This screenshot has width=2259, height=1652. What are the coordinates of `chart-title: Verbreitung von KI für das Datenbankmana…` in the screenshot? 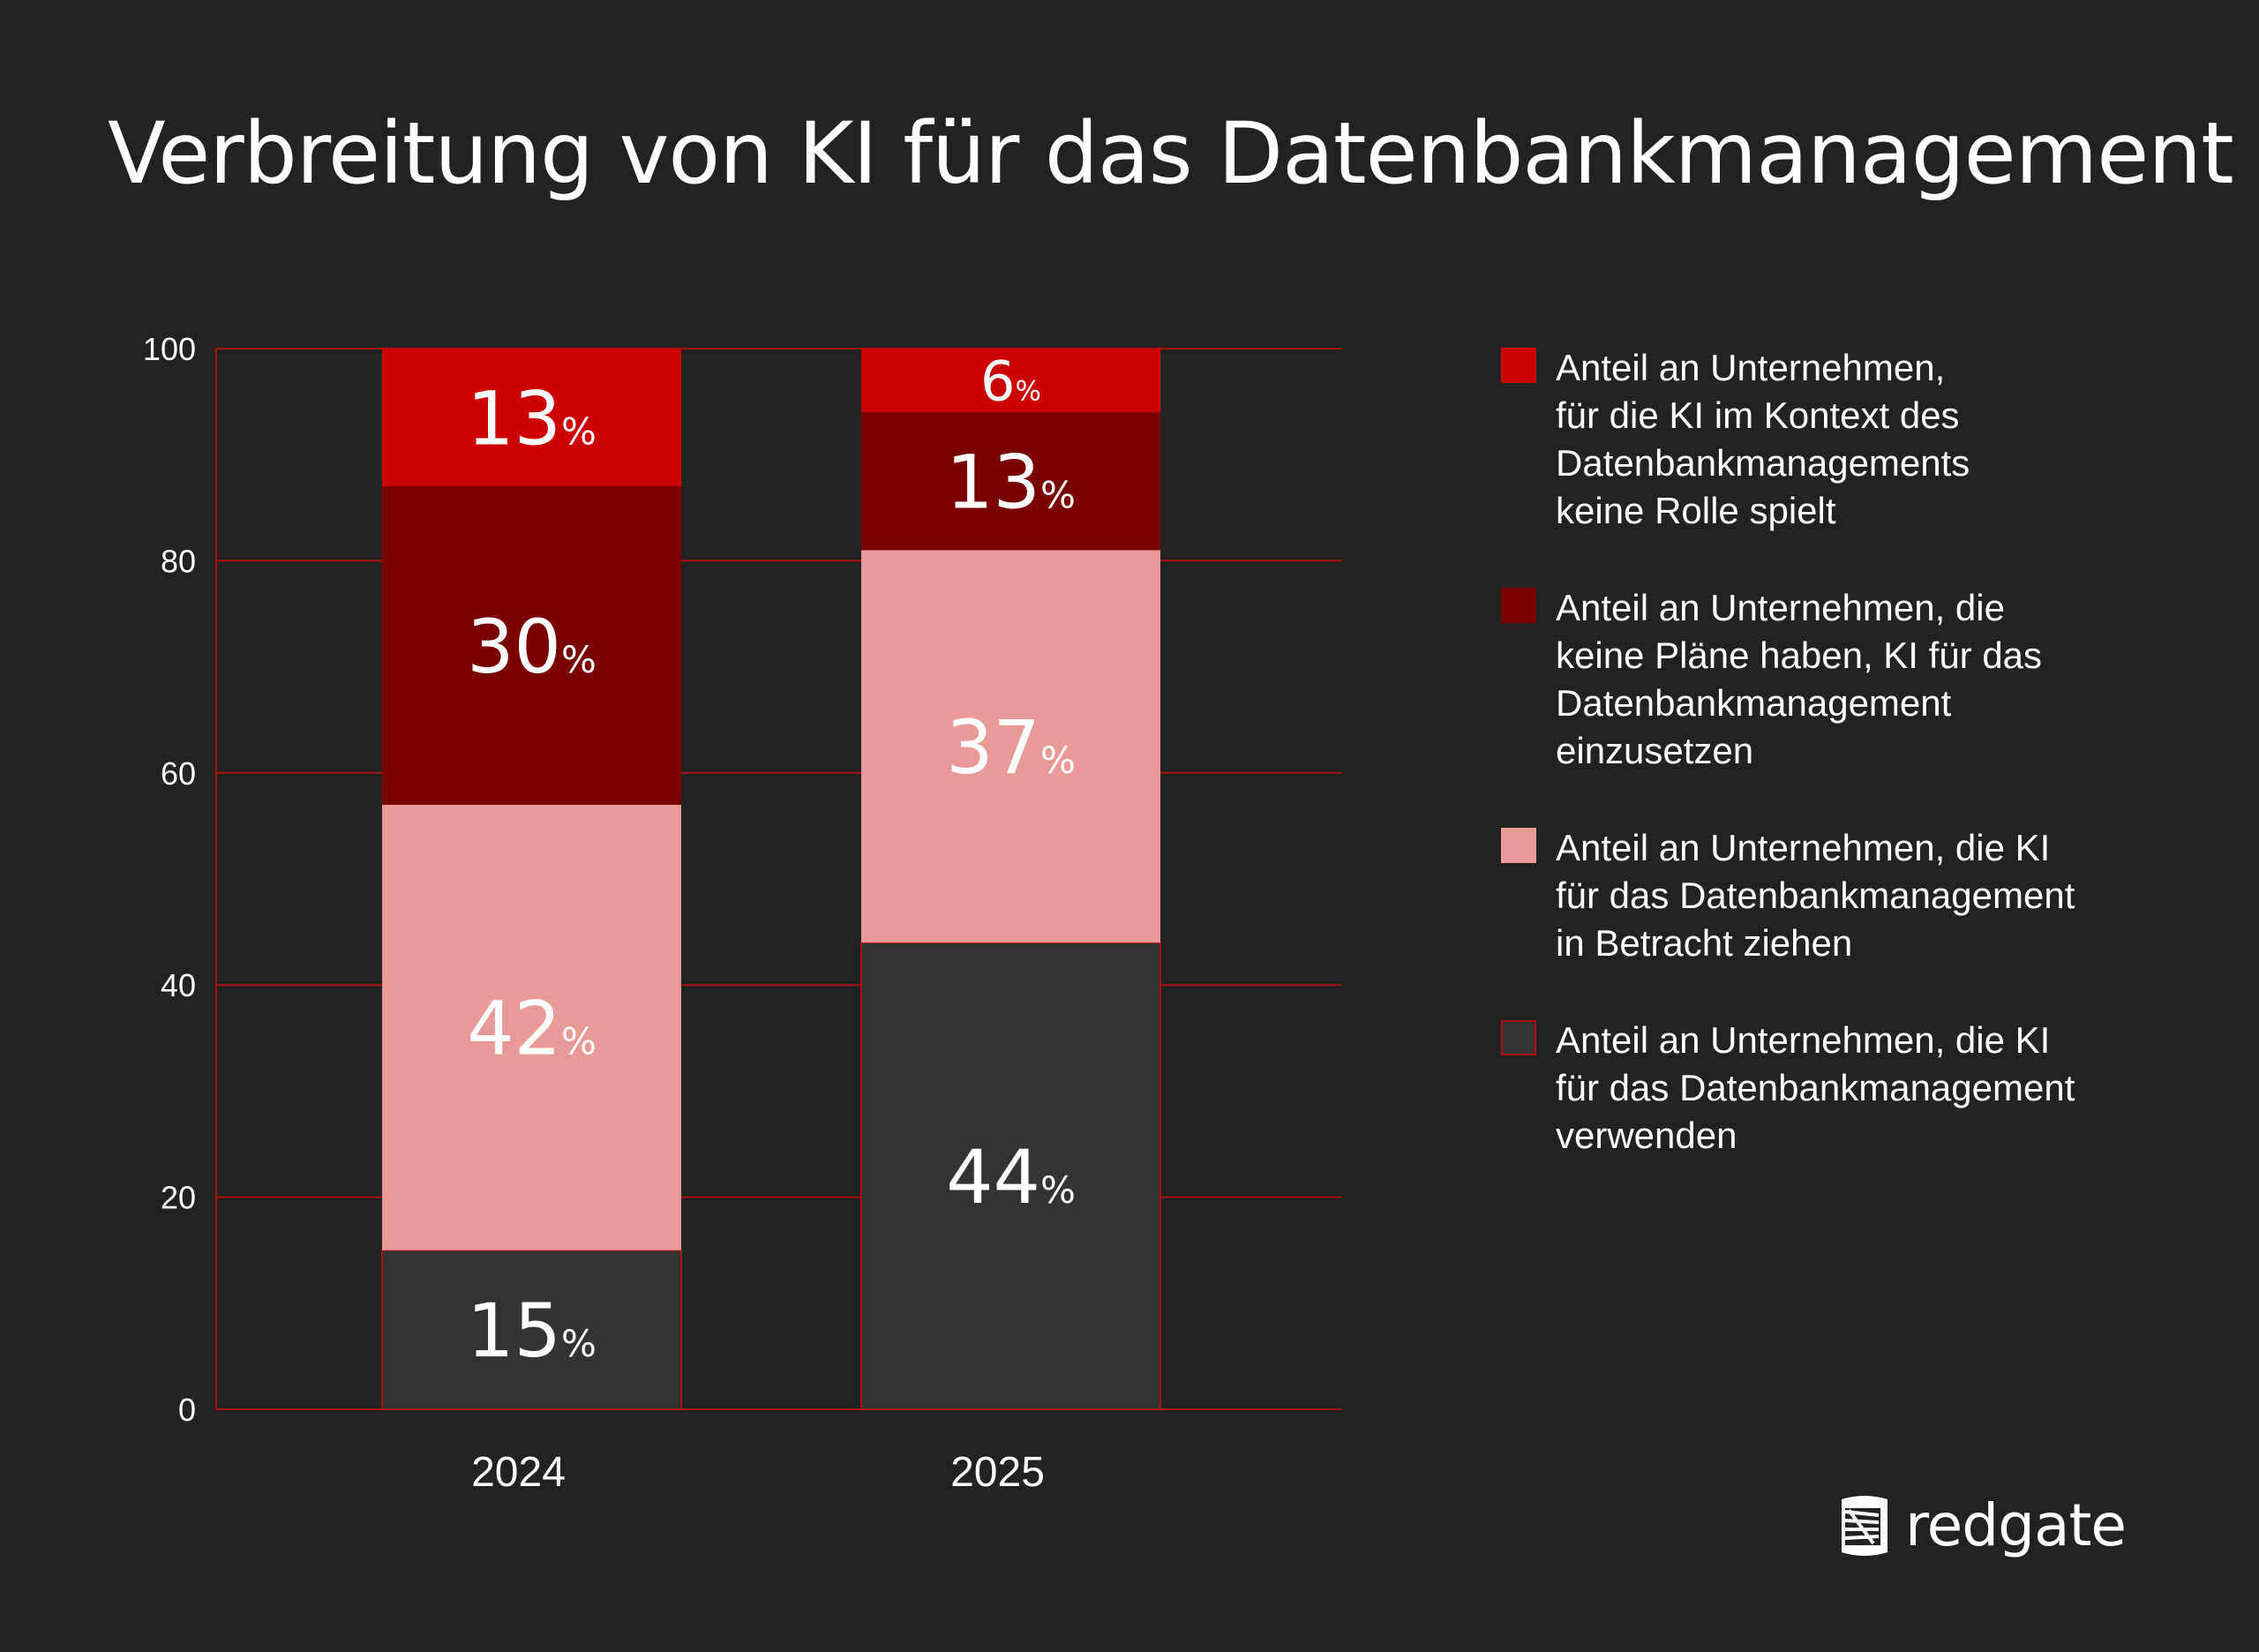 It's located at (1171, 153).